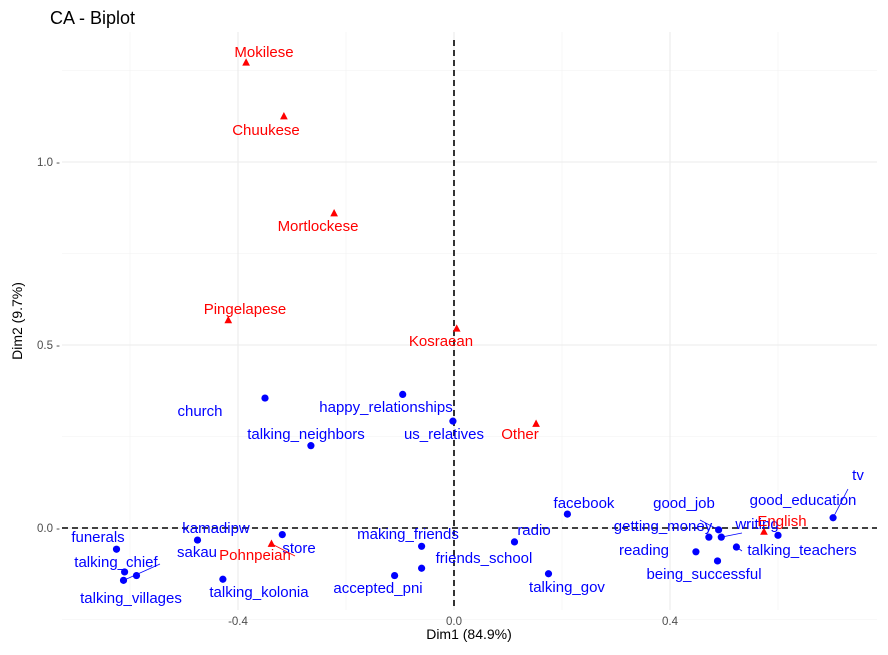 Image resolution: width=888 pixels, height=655 pixels. Describe the element at coordinates (514, 542) in the screenshot. I see `point-radio` at that location.